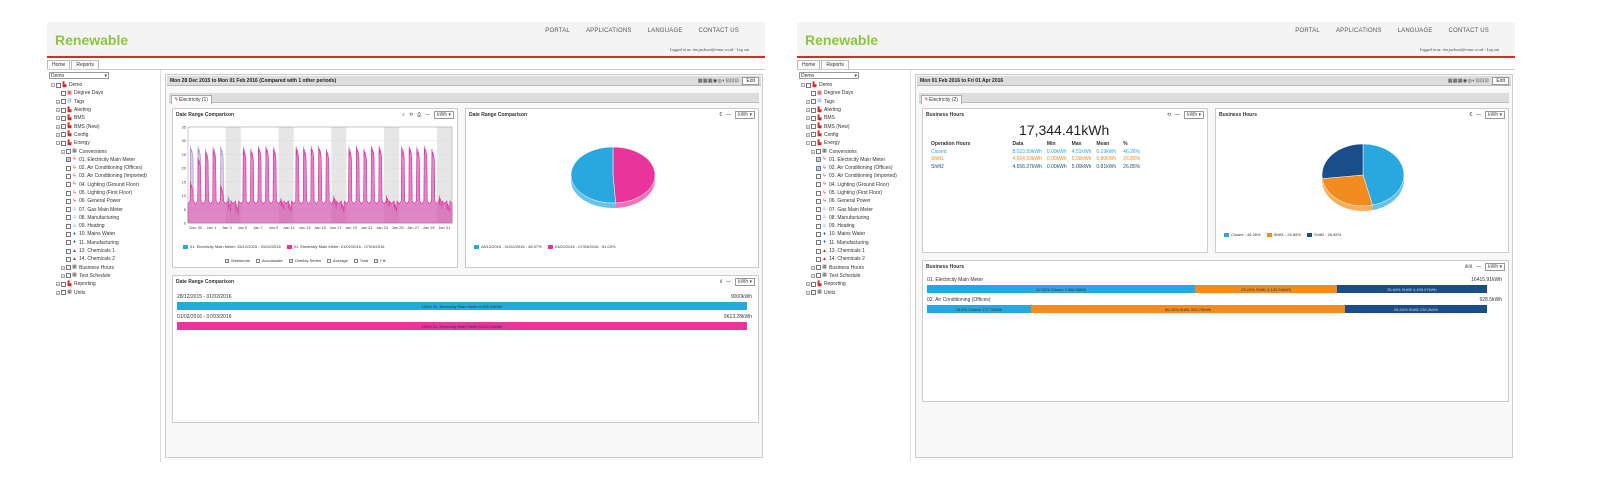 The height and width of the screenshot is (479, 1600). I want to click on tree-node: ✓ ϟ 01. Electricity Main Meter, so click(849, 160).